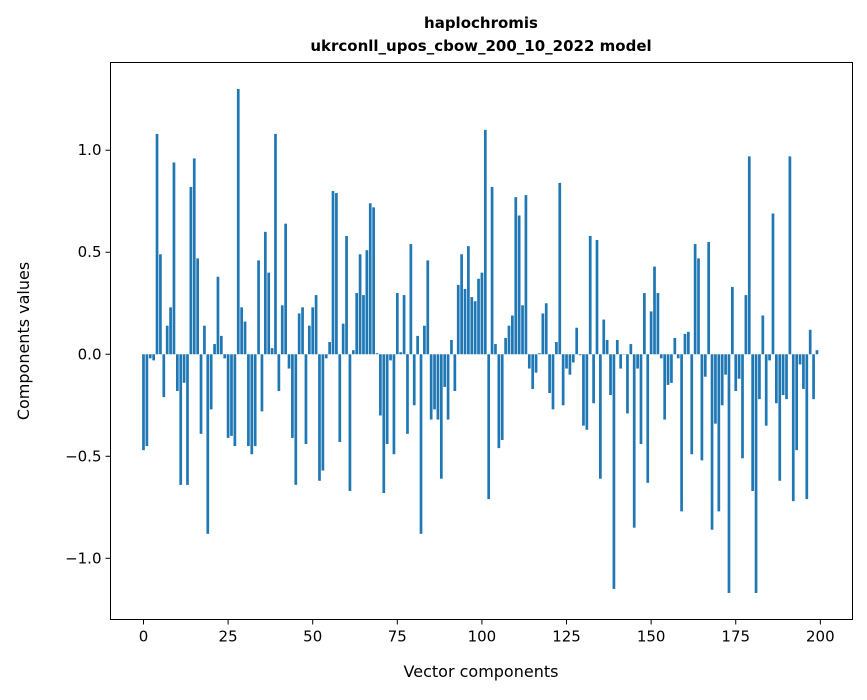 Image resolution: width=867 pixels, height=700 pixels. I want to click on x-tick-label: 125, so click(566, 637).